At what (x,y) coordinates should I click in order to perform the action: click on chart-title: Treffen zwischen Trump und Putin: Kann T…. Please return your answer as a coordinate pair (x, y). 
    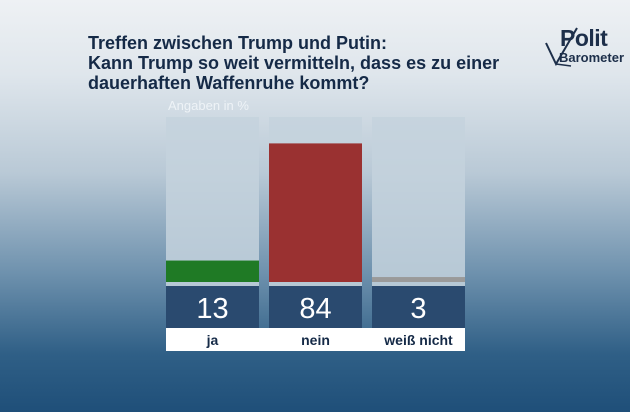
    Looking at the image, I should click on (323, 63).